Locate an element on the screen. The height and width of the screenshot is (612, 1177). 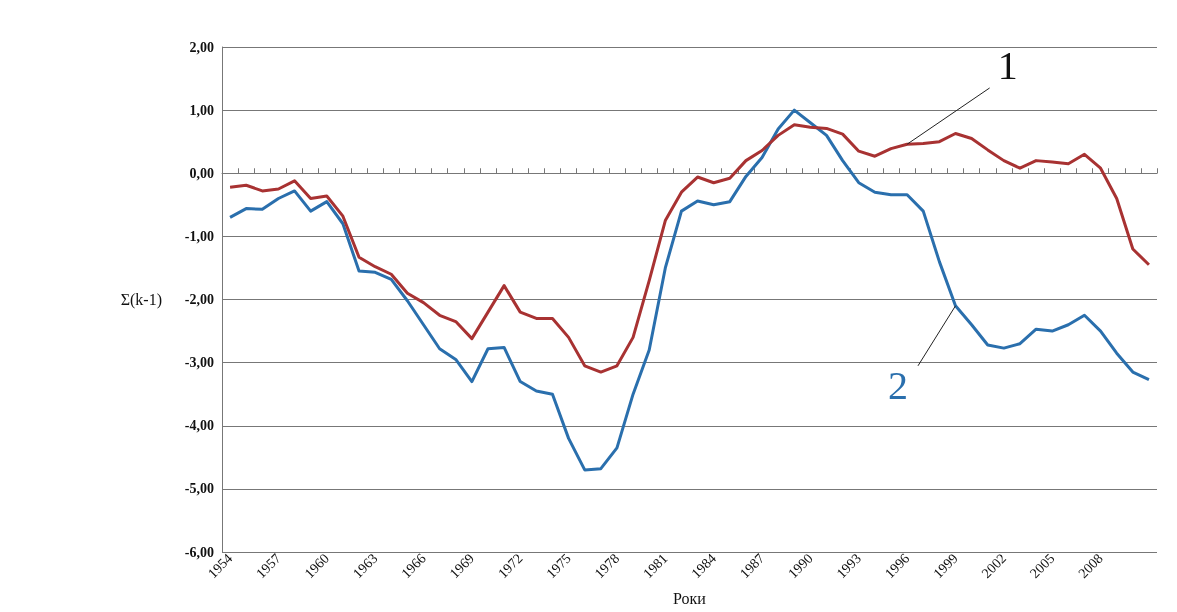
y-tick-label: 2,00 is located at coordinates (201, 47).